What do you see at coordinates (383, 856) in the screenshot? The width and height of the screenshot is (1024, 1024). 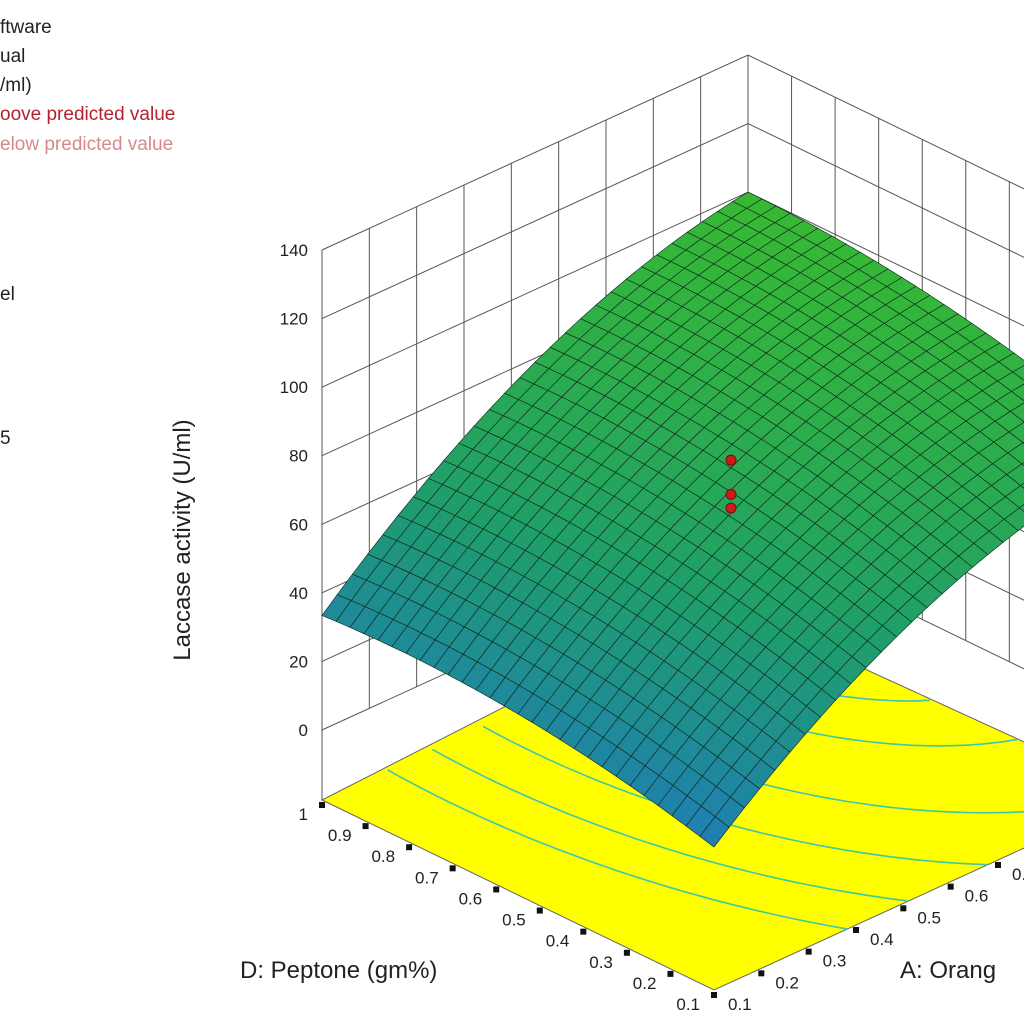 I see `peptone-tick-label: 0.8` at bounding box center [383, 856].